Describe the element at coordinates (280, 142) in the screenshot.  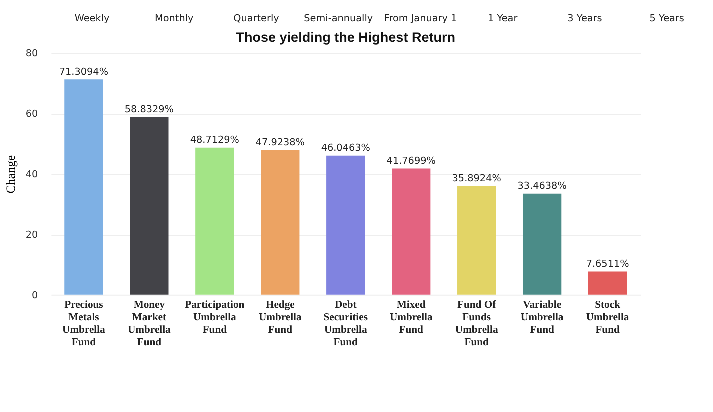
I see `data-label: 47.9238%` at that location.